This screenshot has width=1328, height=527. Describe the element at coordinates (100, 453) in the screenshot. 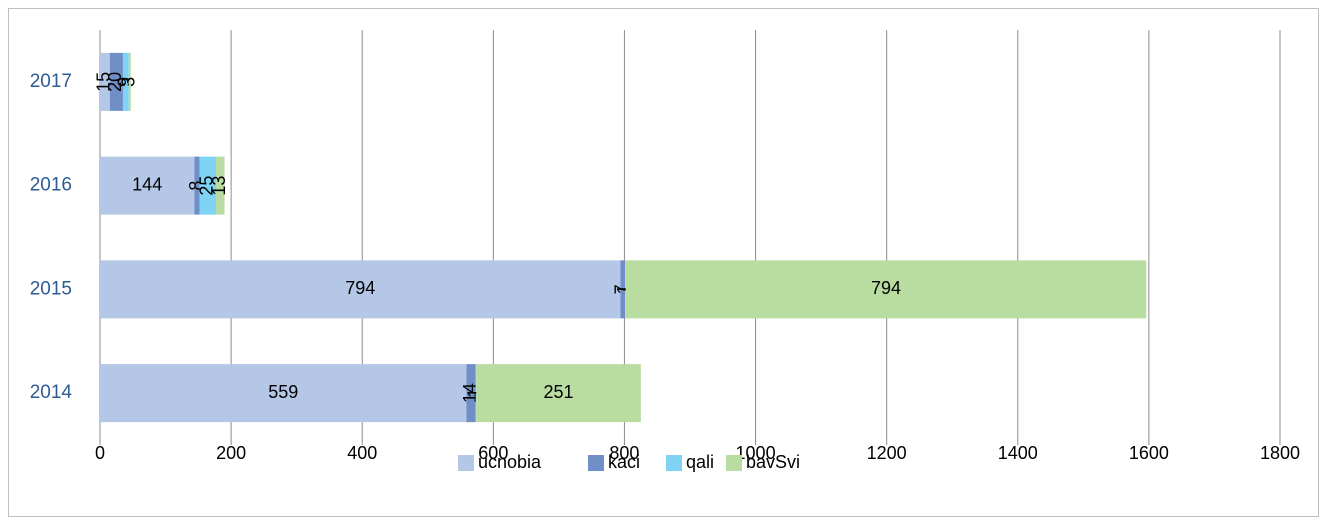

I see `x-tick-label: 0` at that location.